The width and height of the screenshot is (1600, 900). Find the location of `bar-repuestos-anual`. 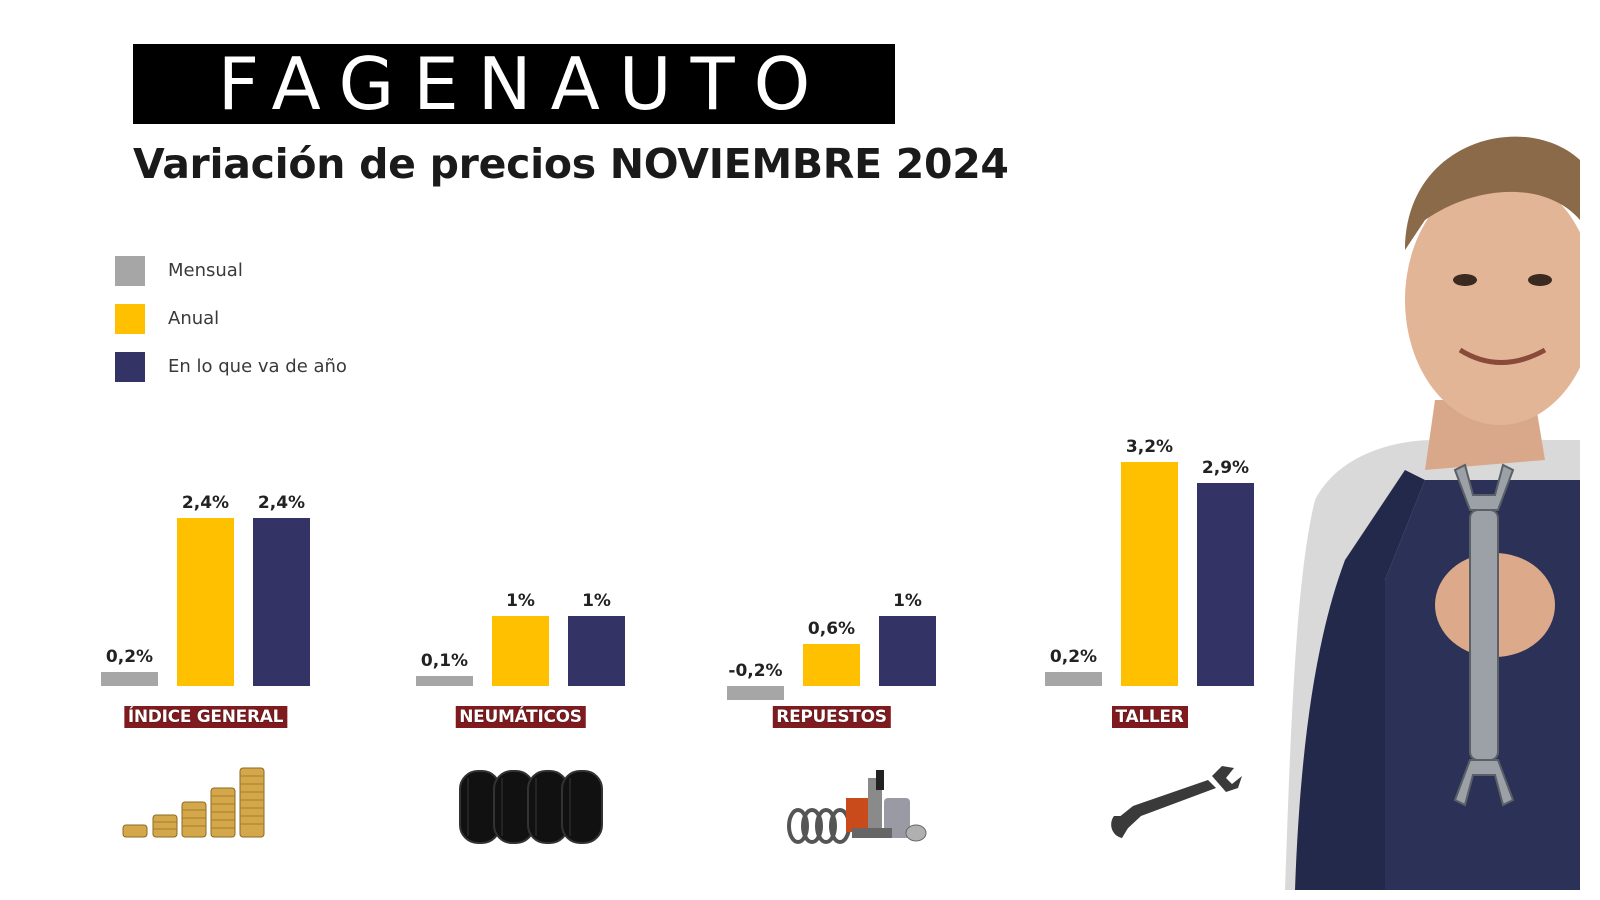

bar-repuestos-anual is located at coordinates (831, 665).